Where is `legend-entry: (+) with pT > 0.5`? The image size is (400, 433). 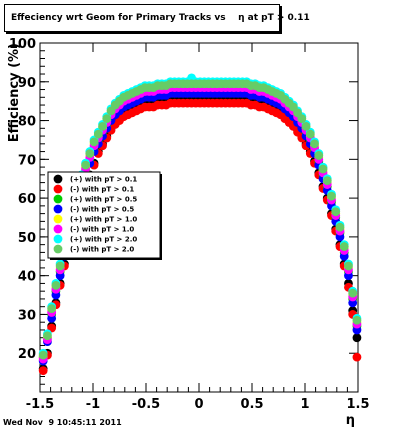
legend-entry: (+) with pT > 0.5 is located at coordinates (95, 199).